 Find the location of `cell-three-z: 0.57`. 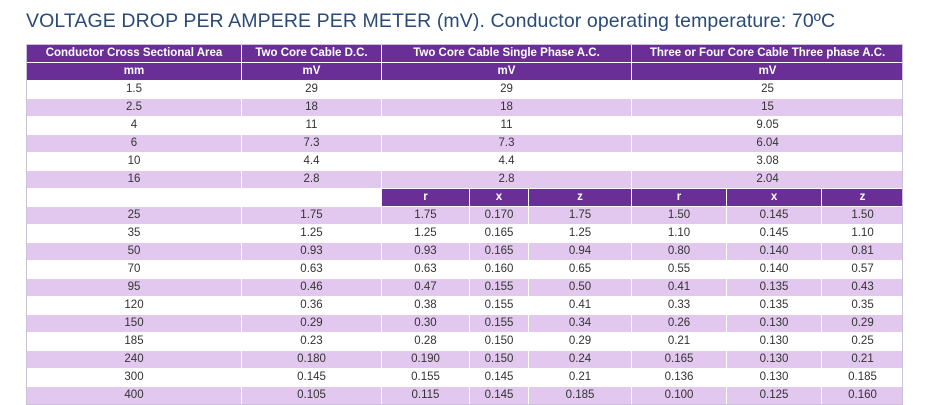

cell-three-z: 0.57 is located at coordinates (863, 269).